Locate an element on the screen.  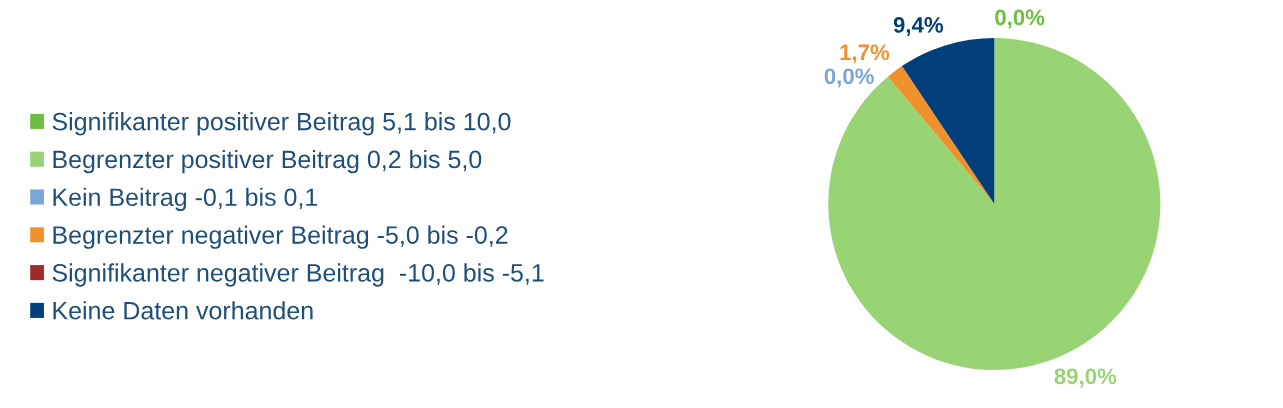
data-label: 9,4% is located at coordinates (918, 27).